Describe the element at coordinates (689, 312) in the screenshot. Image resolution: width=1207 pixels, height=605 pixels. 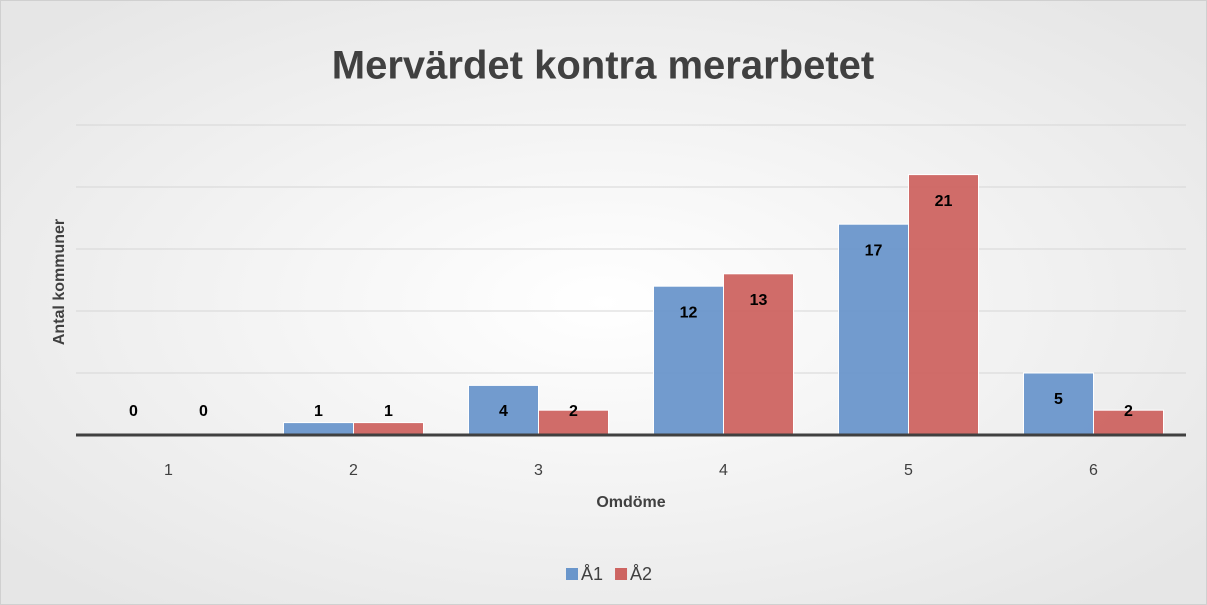
I see `data-label: 12` at that location.